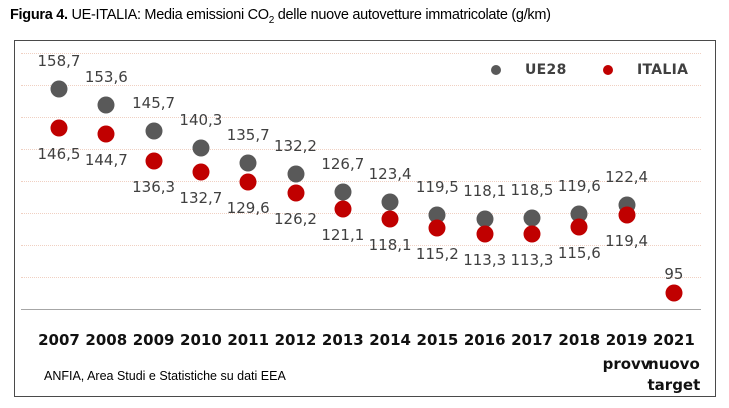  Describe the element at coordinates (579, 186) in the screenshot. I see `ue28-value-label-2018: 119,6` at that location.